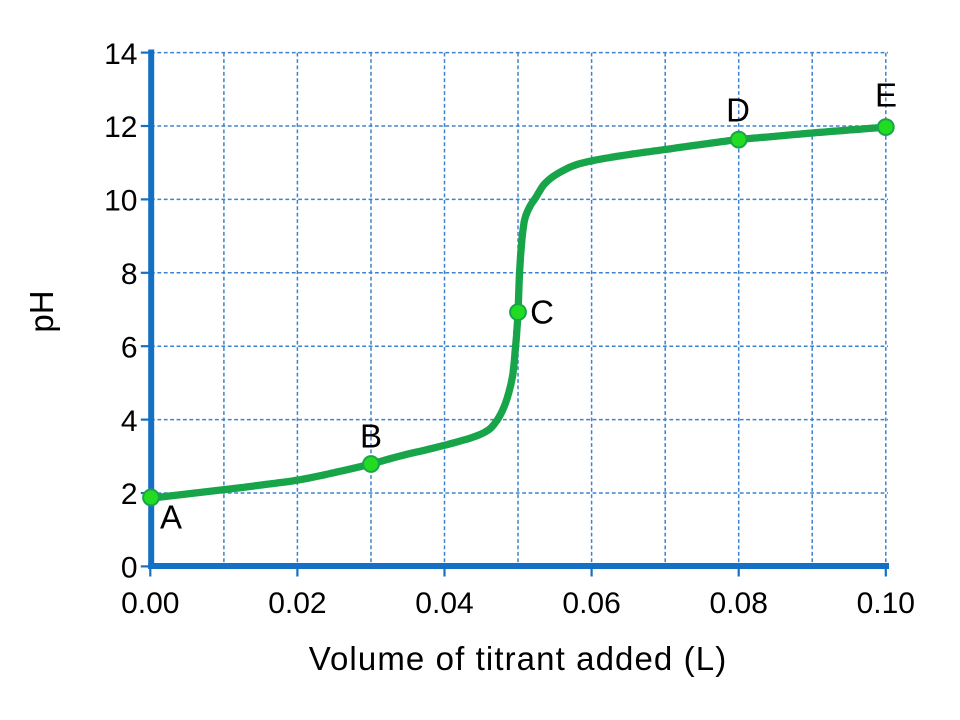 The height and width of the screenshot is (720, 960). What do you see at coordinates (886, 603) in the screenshot?
I see `svg-text: 0.10` at bounding box center [886, 603].